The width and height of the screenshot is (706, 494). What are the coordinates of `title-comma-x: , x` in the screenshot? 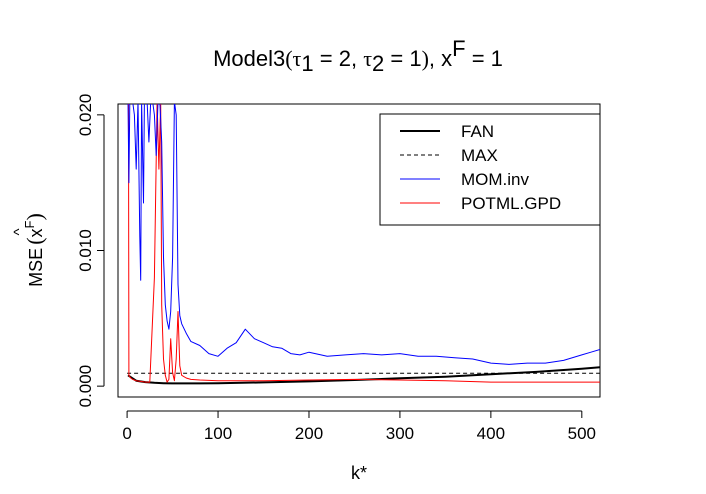 It's located at (440, 58).